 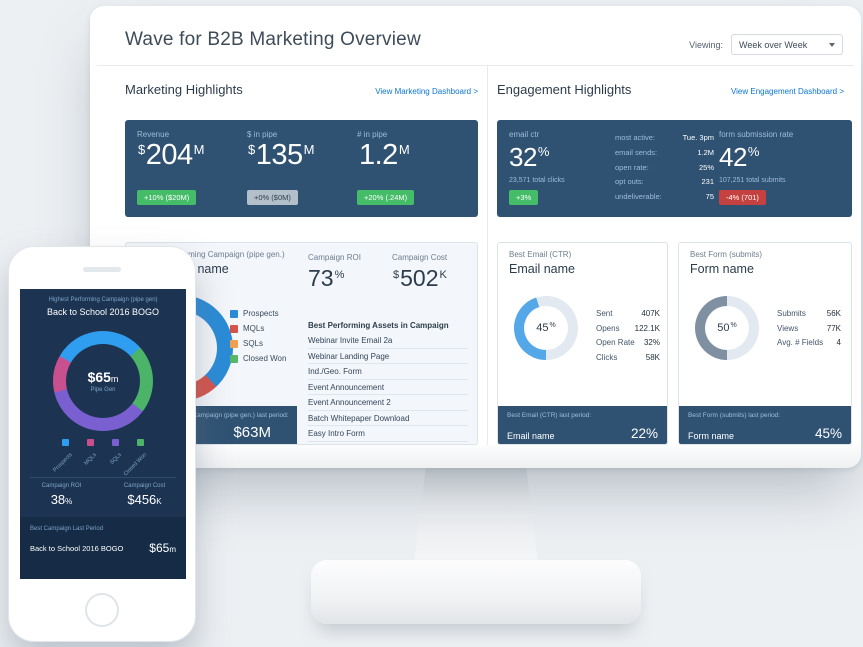 I want to click on form-stats-list: Submits 56K Views 77K Avg. # Fields 4, so click(x=809, y=329).